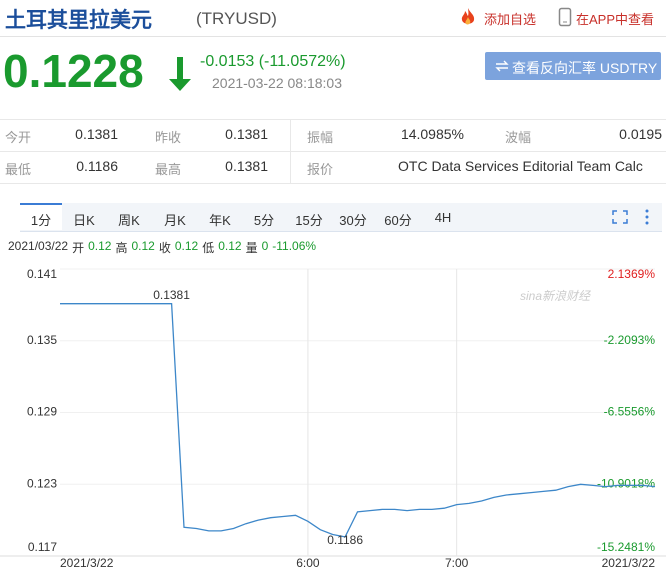 The width and height of the screenshot is (666, 570). What do you see at coordinates (443, 217) in the screenshot?
I see `tab: 4H` at bounding box center [443, 217].